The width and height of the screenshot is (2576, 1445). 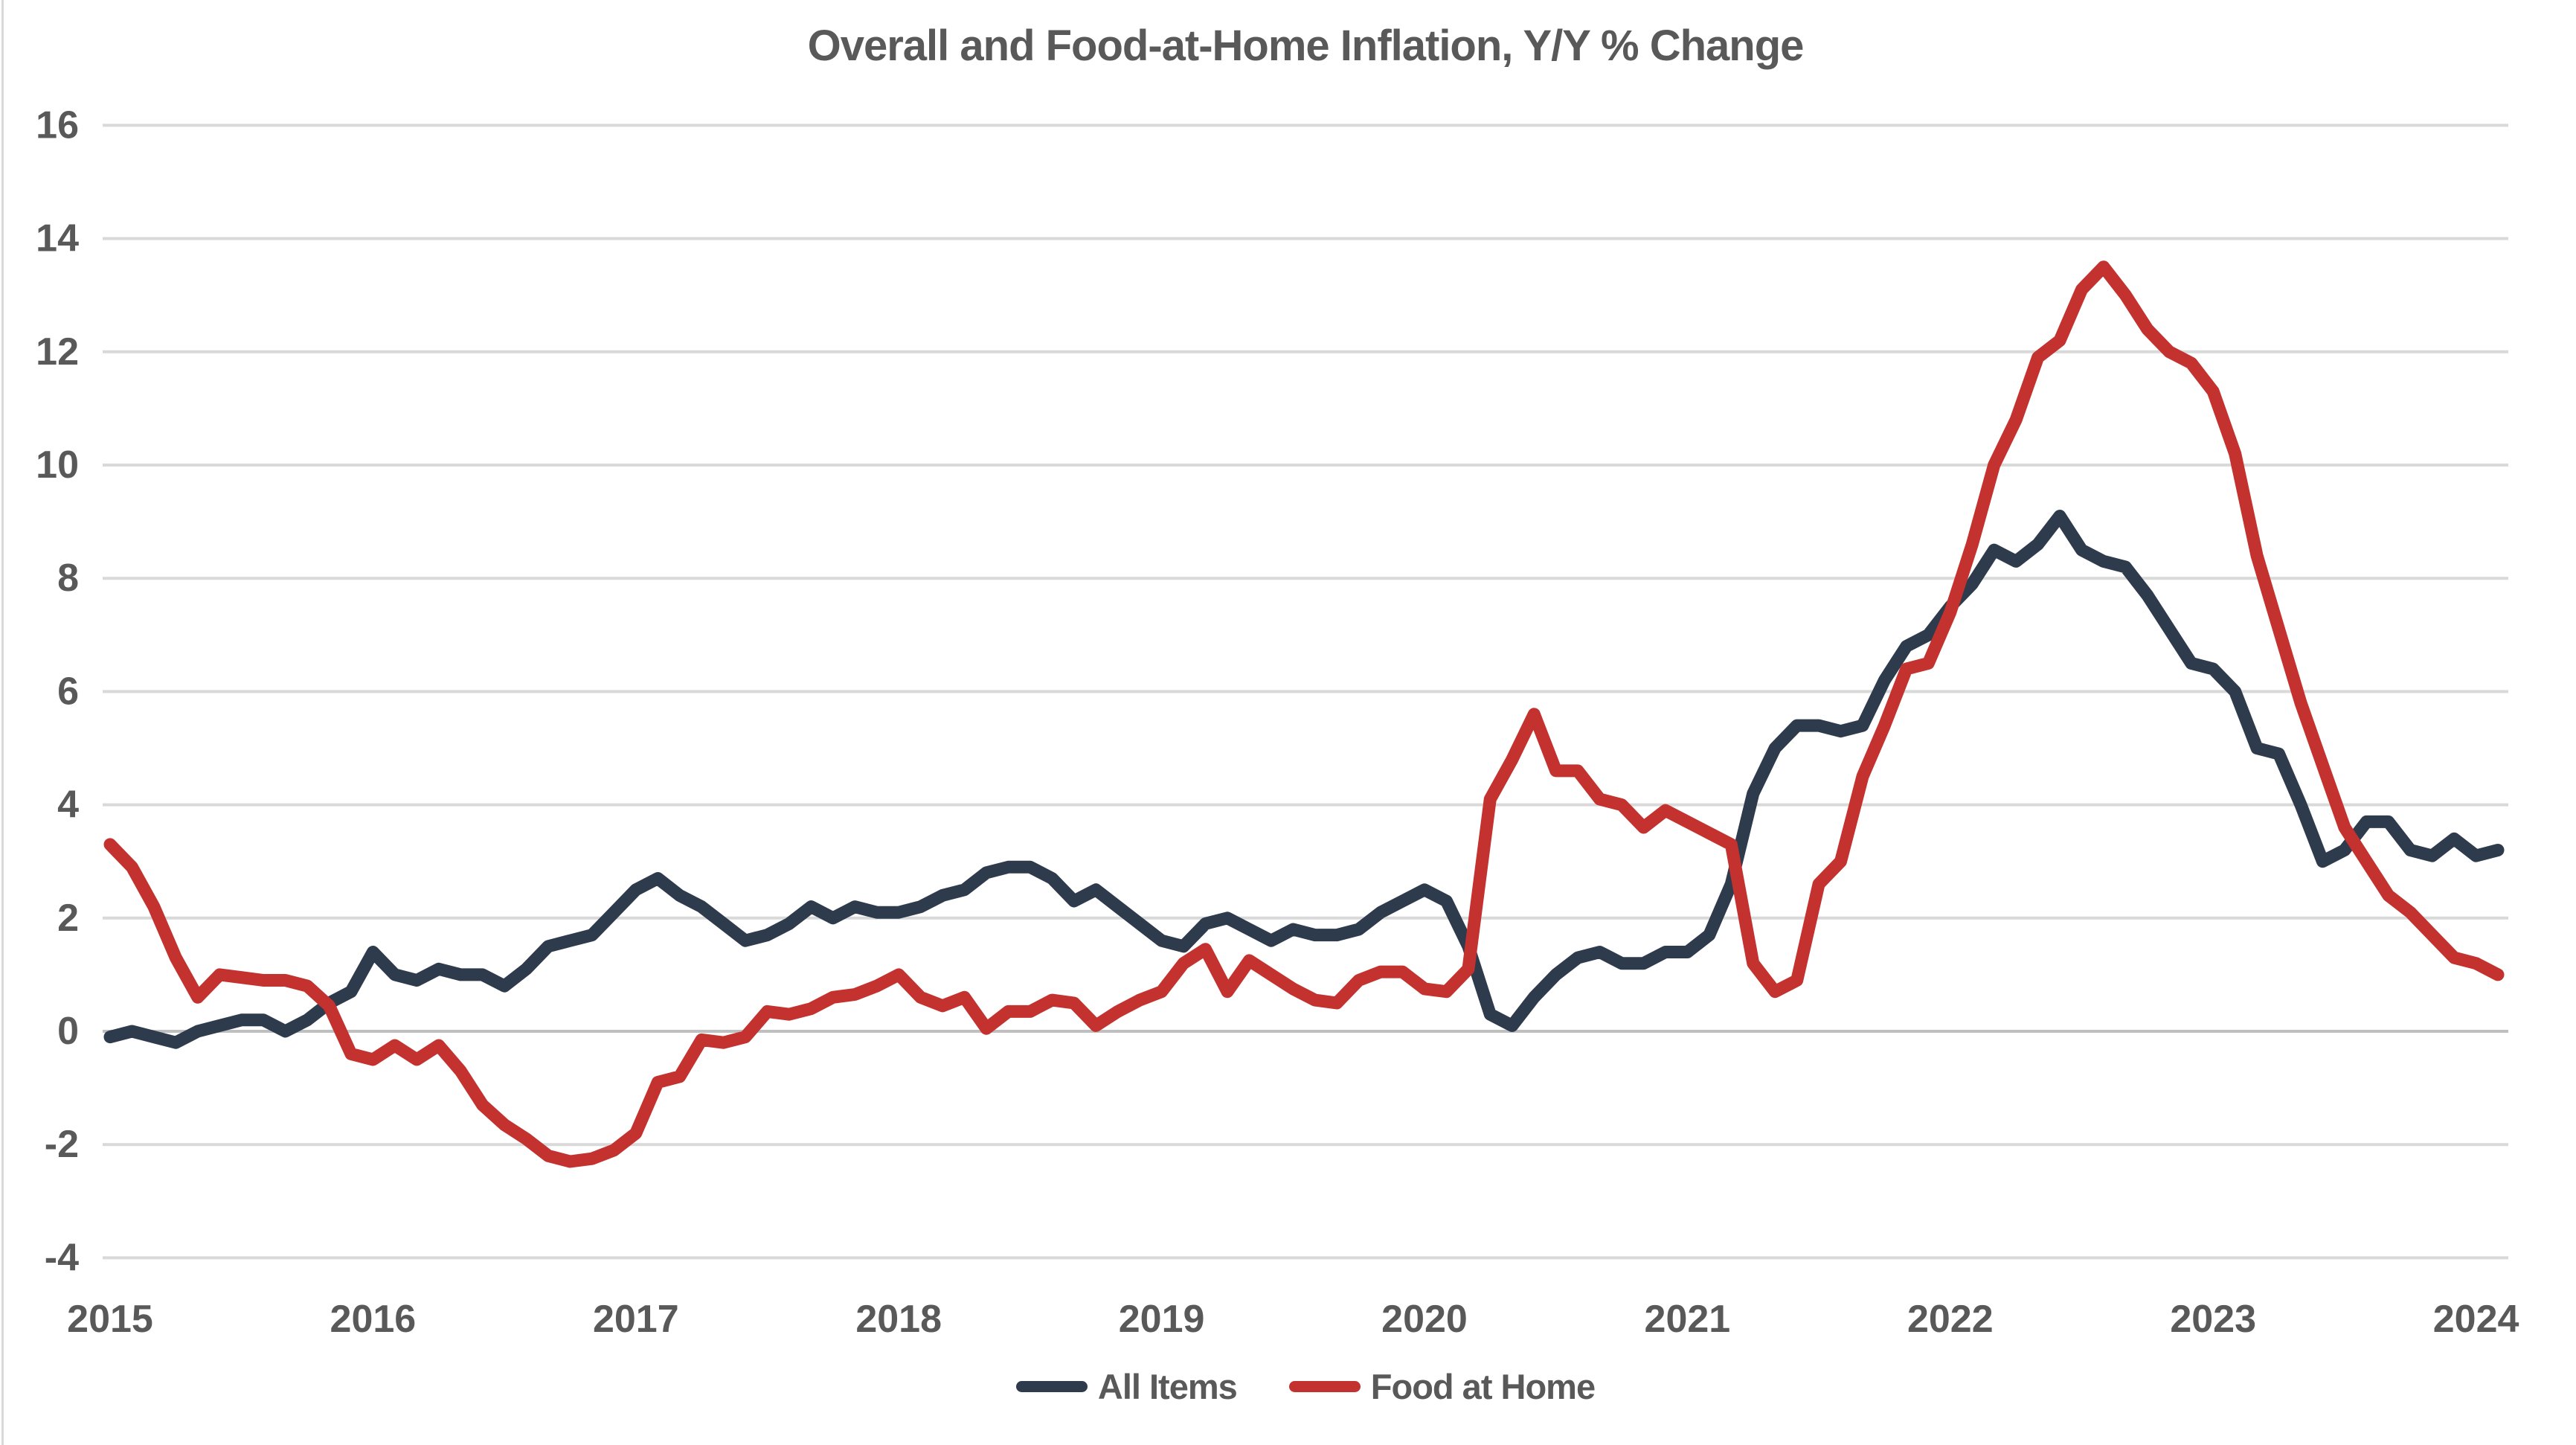 I want to click on x-axis-labels-group: 2015 2016 2017 2018 2019 2020 2021 2022 2023 2024, so click(x=1293, y=1319).